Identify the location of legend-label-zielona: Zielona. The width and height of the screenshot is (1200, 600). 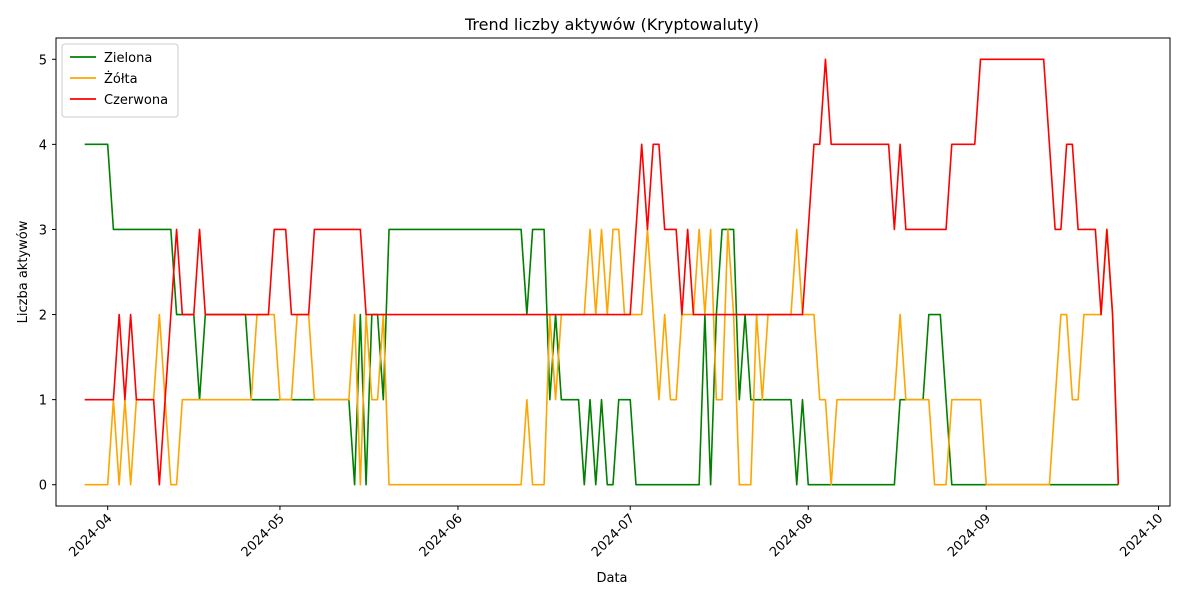
(128, 58).